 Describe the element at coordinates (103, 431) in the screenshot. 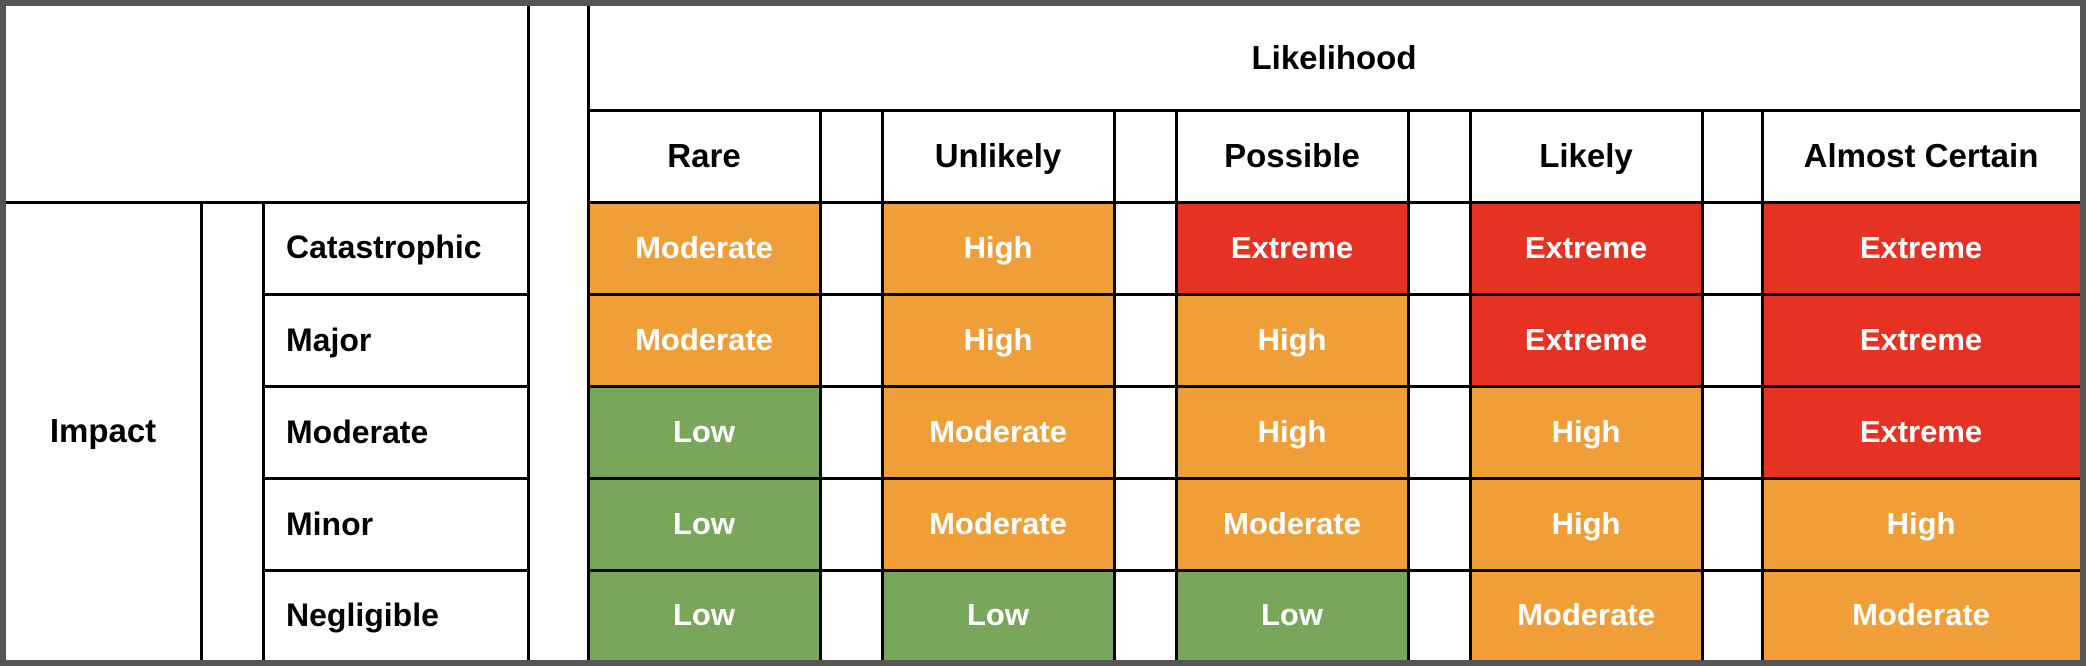

I see `impact-header: Impact` at that location.